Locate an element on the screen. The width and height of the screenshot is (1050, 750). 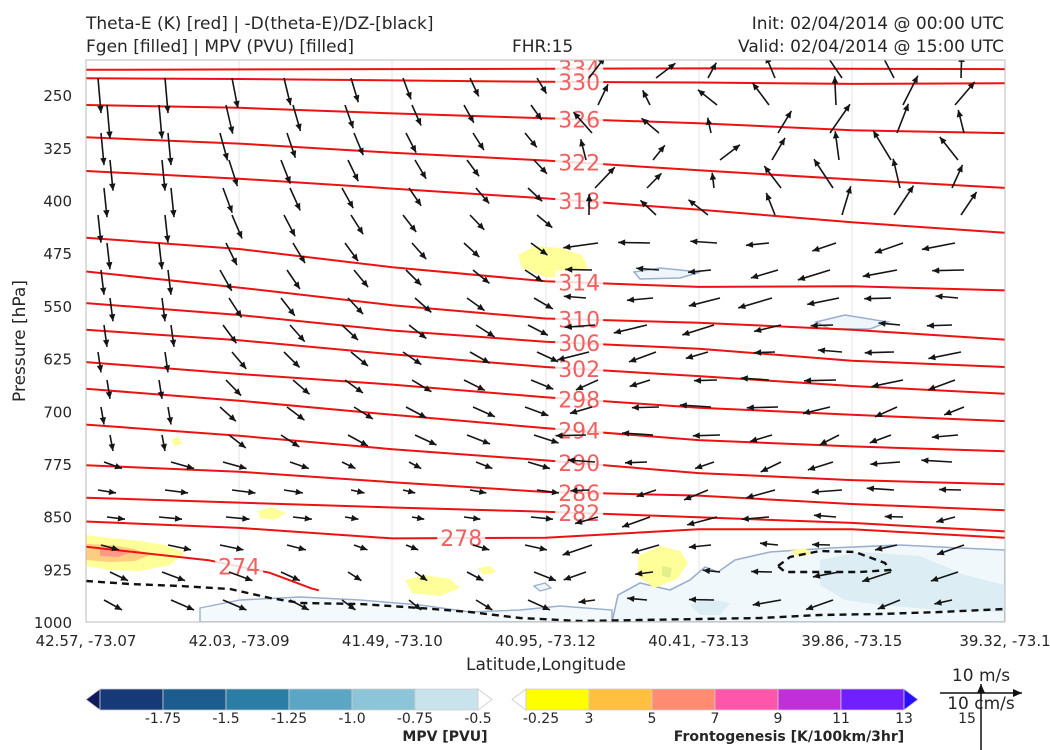
y-tick-label: 625 is located at coordinates (57, 360).